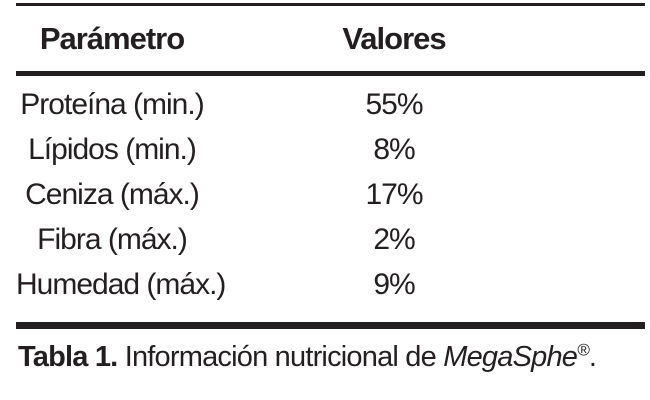 This screenshot has width=650, height=400. I want to click on parameter-cell: Fibra (máx.), so click(112, 239).